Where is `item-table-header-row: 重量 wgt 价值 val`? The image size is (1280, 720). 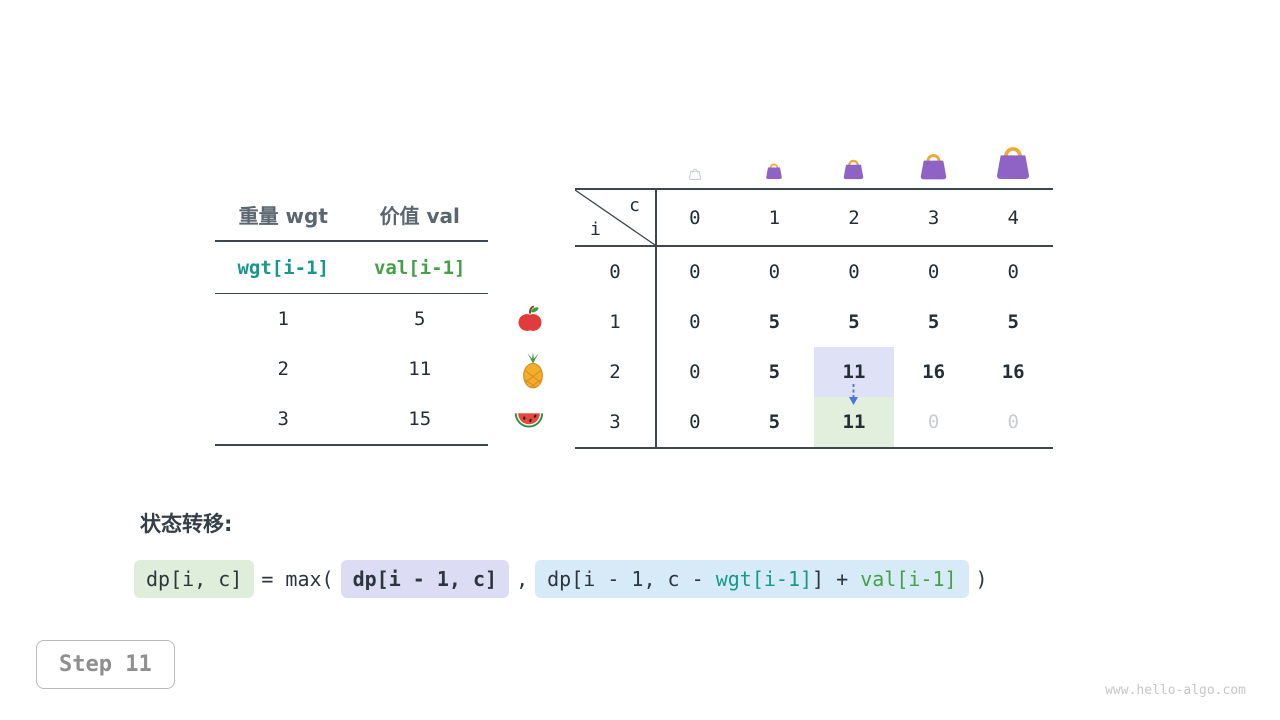 item-table-header-row: 重量 wgt 价值 val is located at coordinates (351, 215).